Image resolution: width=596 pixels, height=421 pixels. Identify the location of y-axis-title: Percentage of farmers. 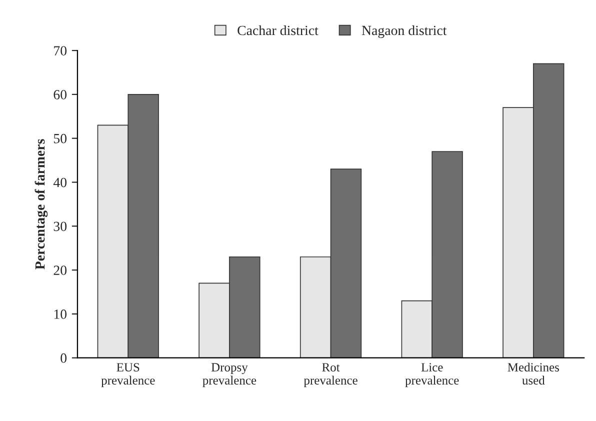
(41, 204).